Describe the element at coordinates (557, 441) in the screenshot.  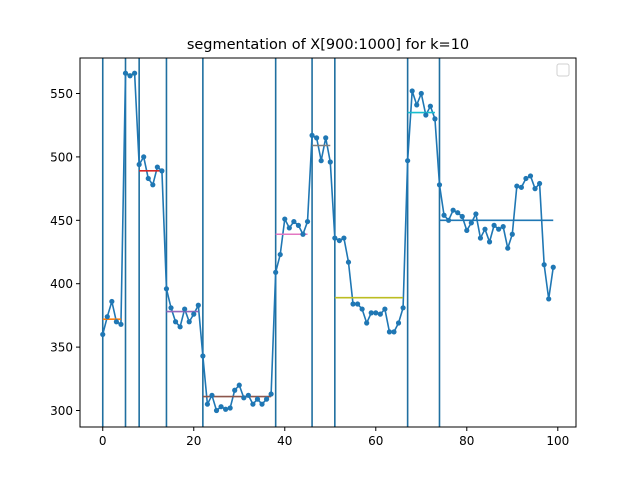
I see `x-tick-label: 100` at that location.